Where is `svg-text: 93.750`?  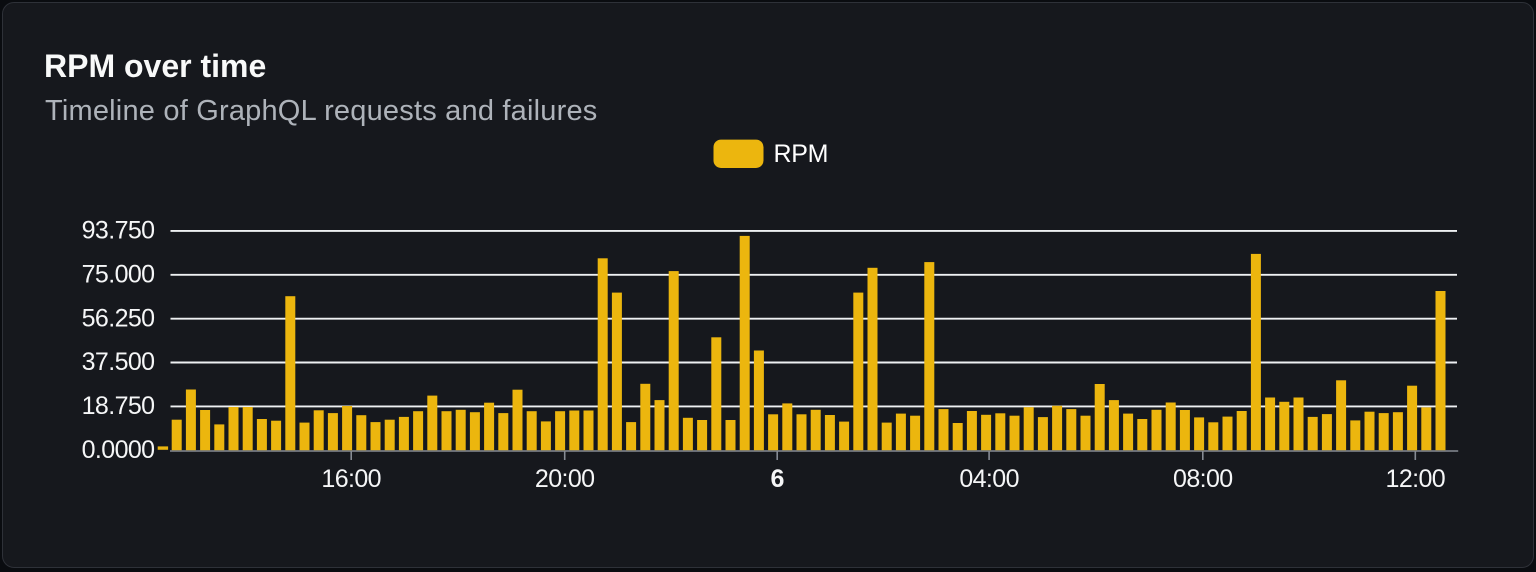
svg-text: 93.750 is located at coordinates (118, 231).